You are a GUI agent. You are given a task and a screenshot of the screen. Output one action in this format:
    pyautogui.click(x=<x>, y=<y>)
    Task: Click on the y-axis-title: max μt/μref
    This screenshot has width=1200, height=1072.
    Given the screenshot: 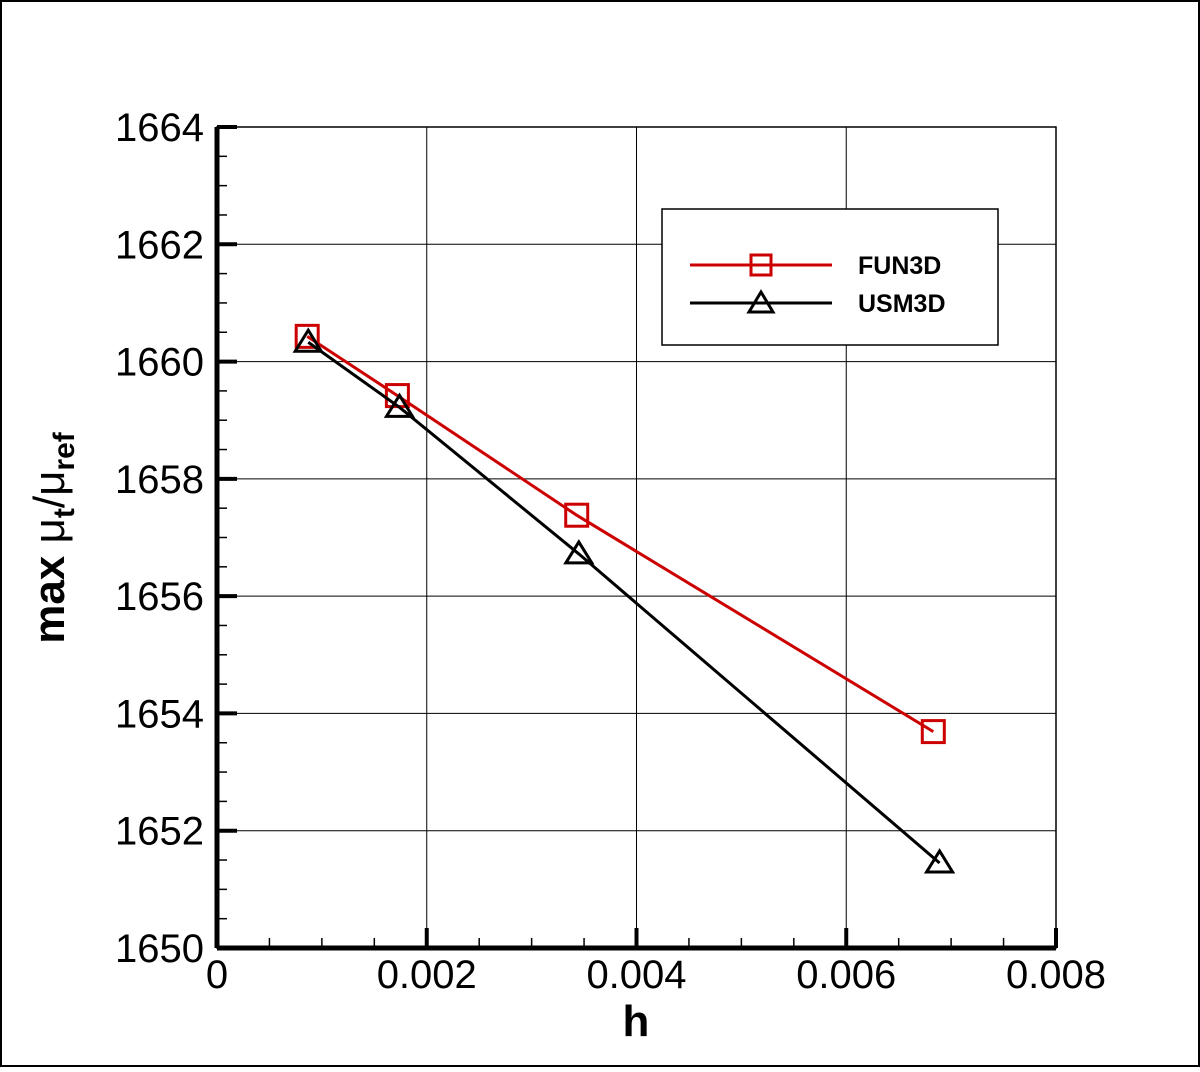 What is the action you would take?
    pyautogui.click(x=53, y=537)
    